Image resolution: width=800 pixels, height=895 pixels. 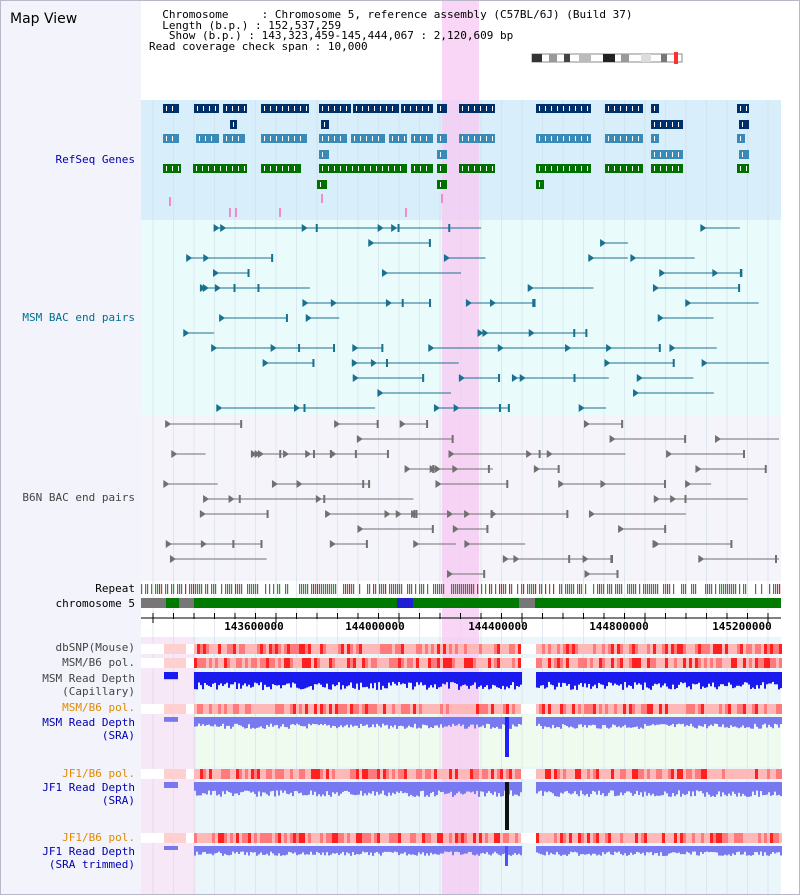 I want to click on track-label-refseq: RefSeq Genes, so click(x=95, y=159).